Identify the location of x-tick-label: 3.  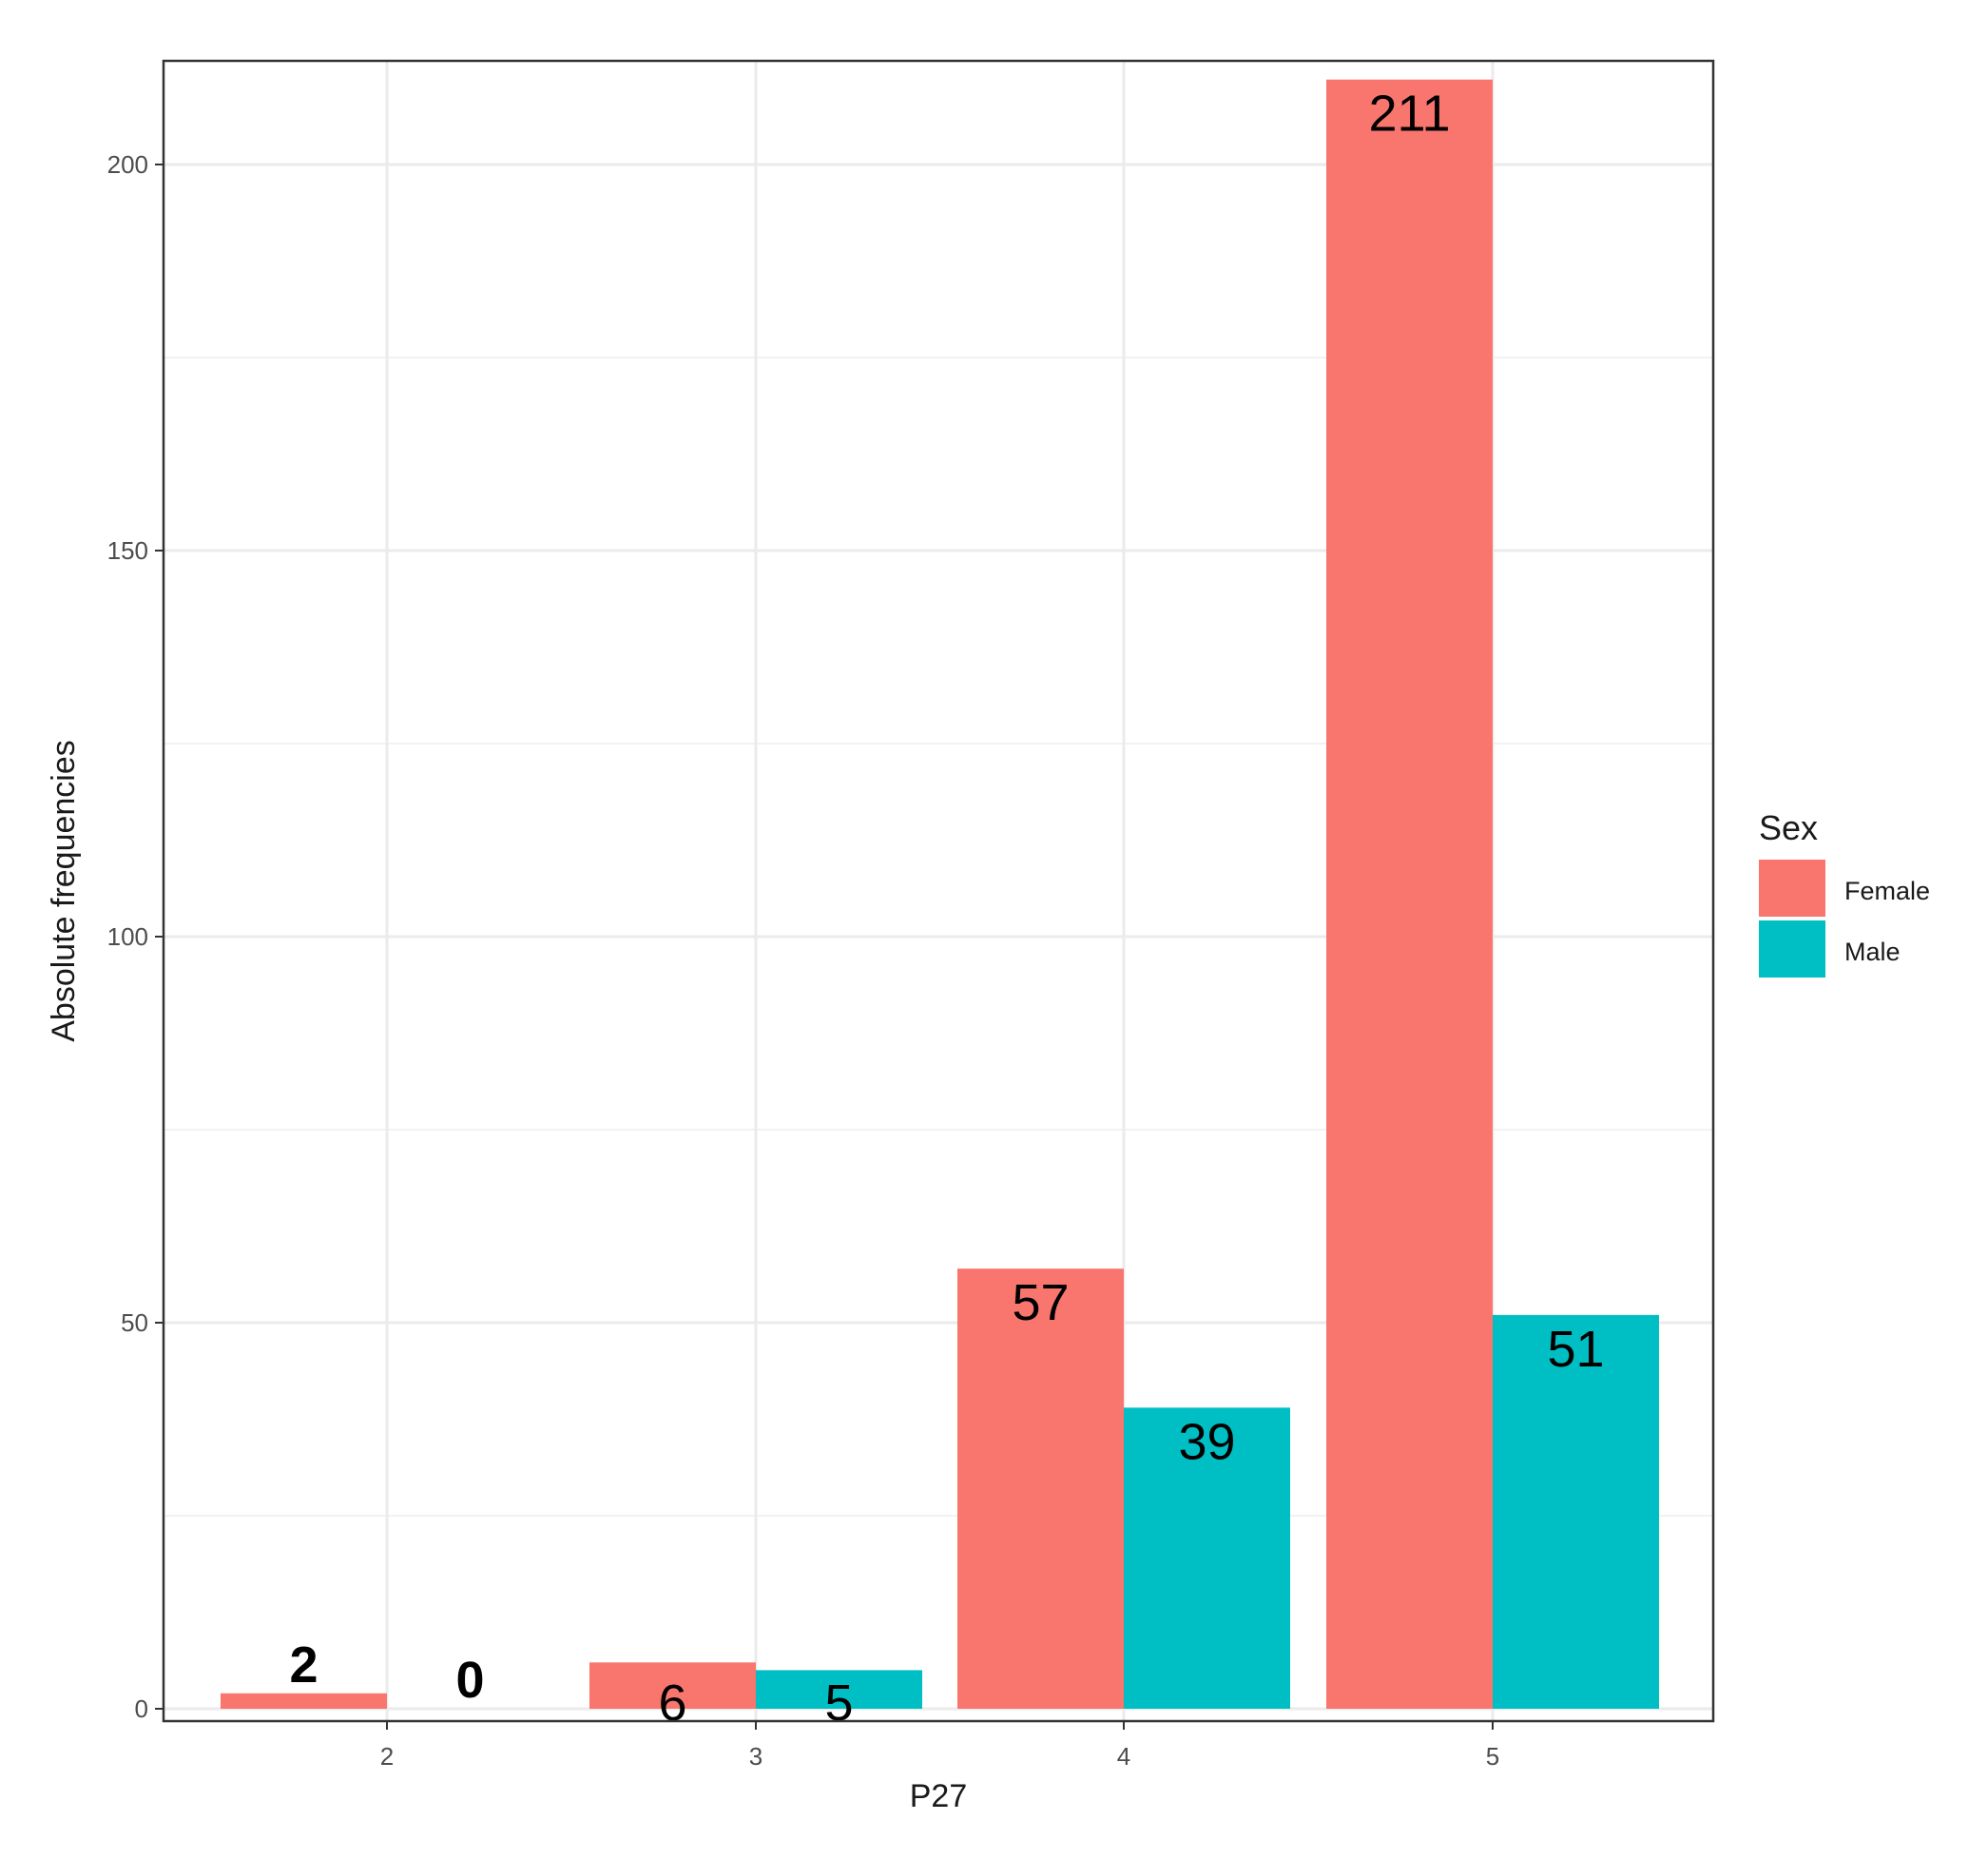
(755, 1757).